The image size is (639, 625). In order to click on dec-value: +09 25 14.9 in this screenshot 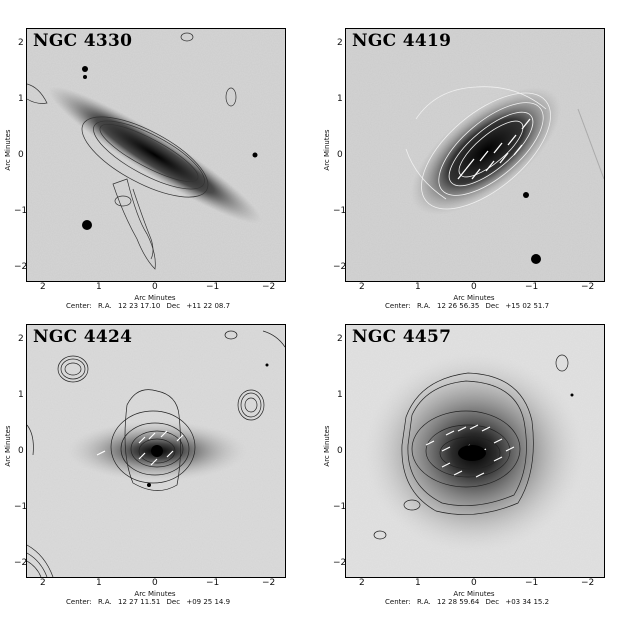, I will do `click(208, 602)`.